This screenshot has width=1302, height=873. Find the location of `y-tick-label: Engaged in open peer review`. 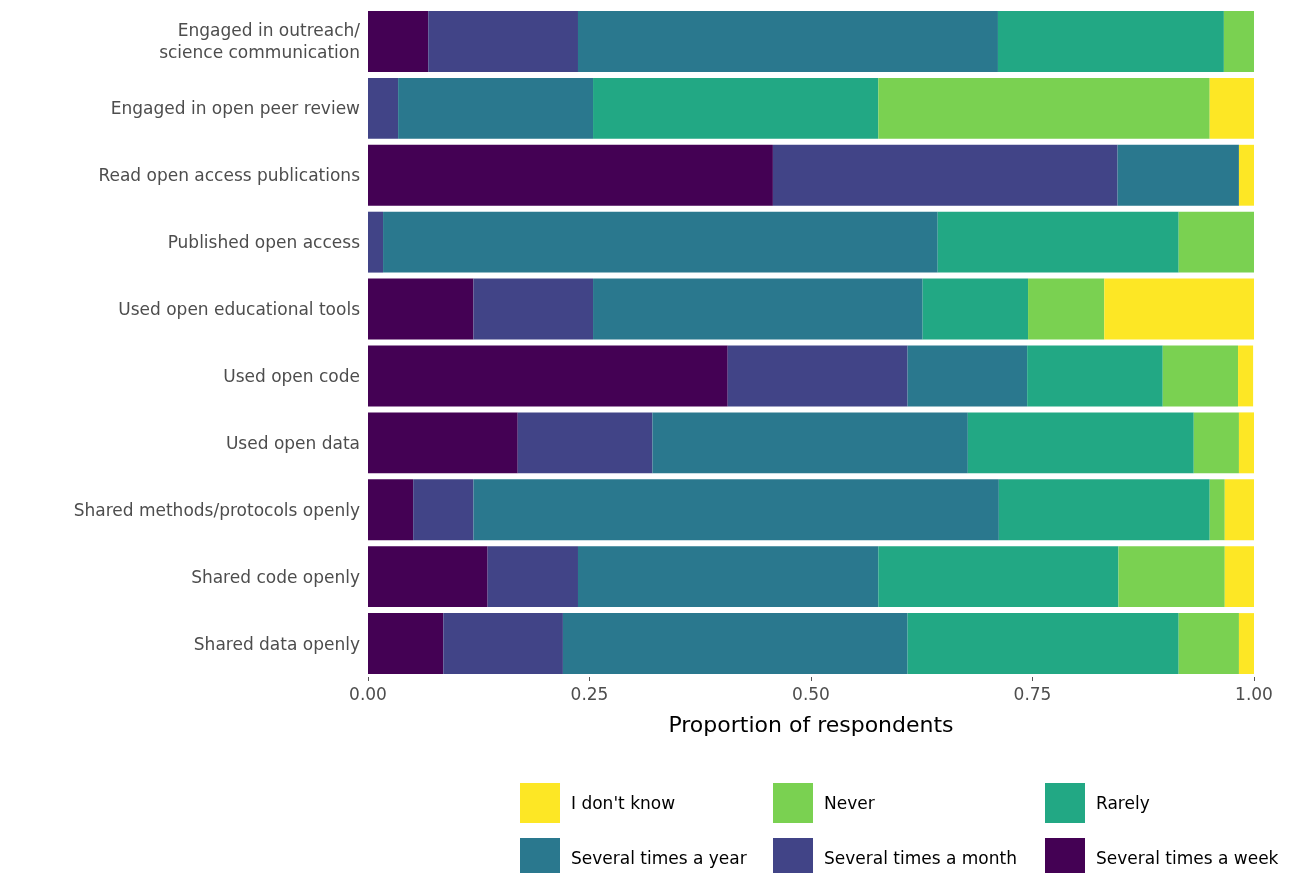

y-tick-label: Engaged in open peer review is located at coordinates (235, 108).